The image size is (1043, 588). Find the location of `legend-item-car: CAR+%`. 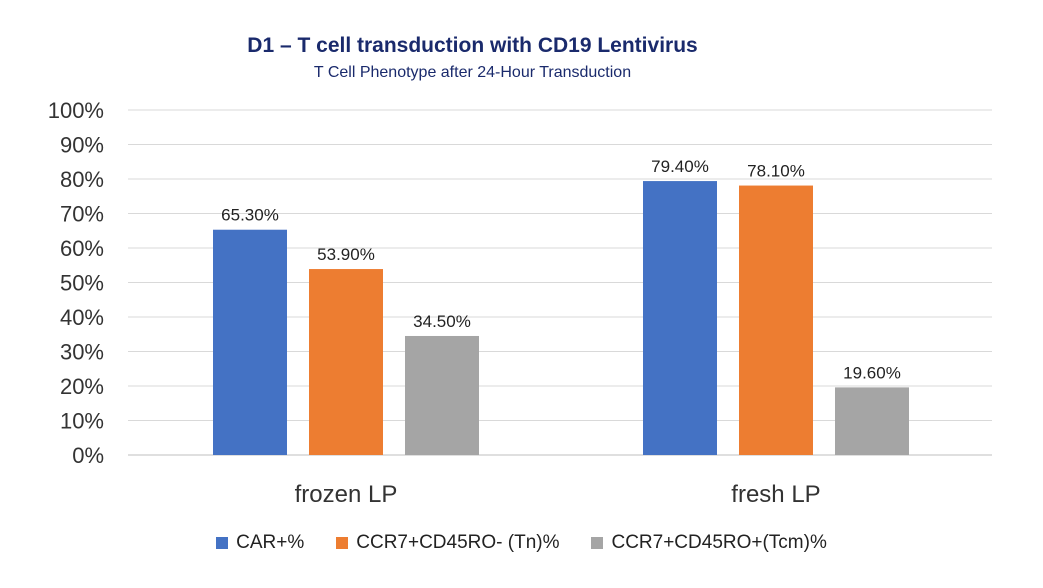

legend-item-car: CAR+% is located at coordinates (260, 543).